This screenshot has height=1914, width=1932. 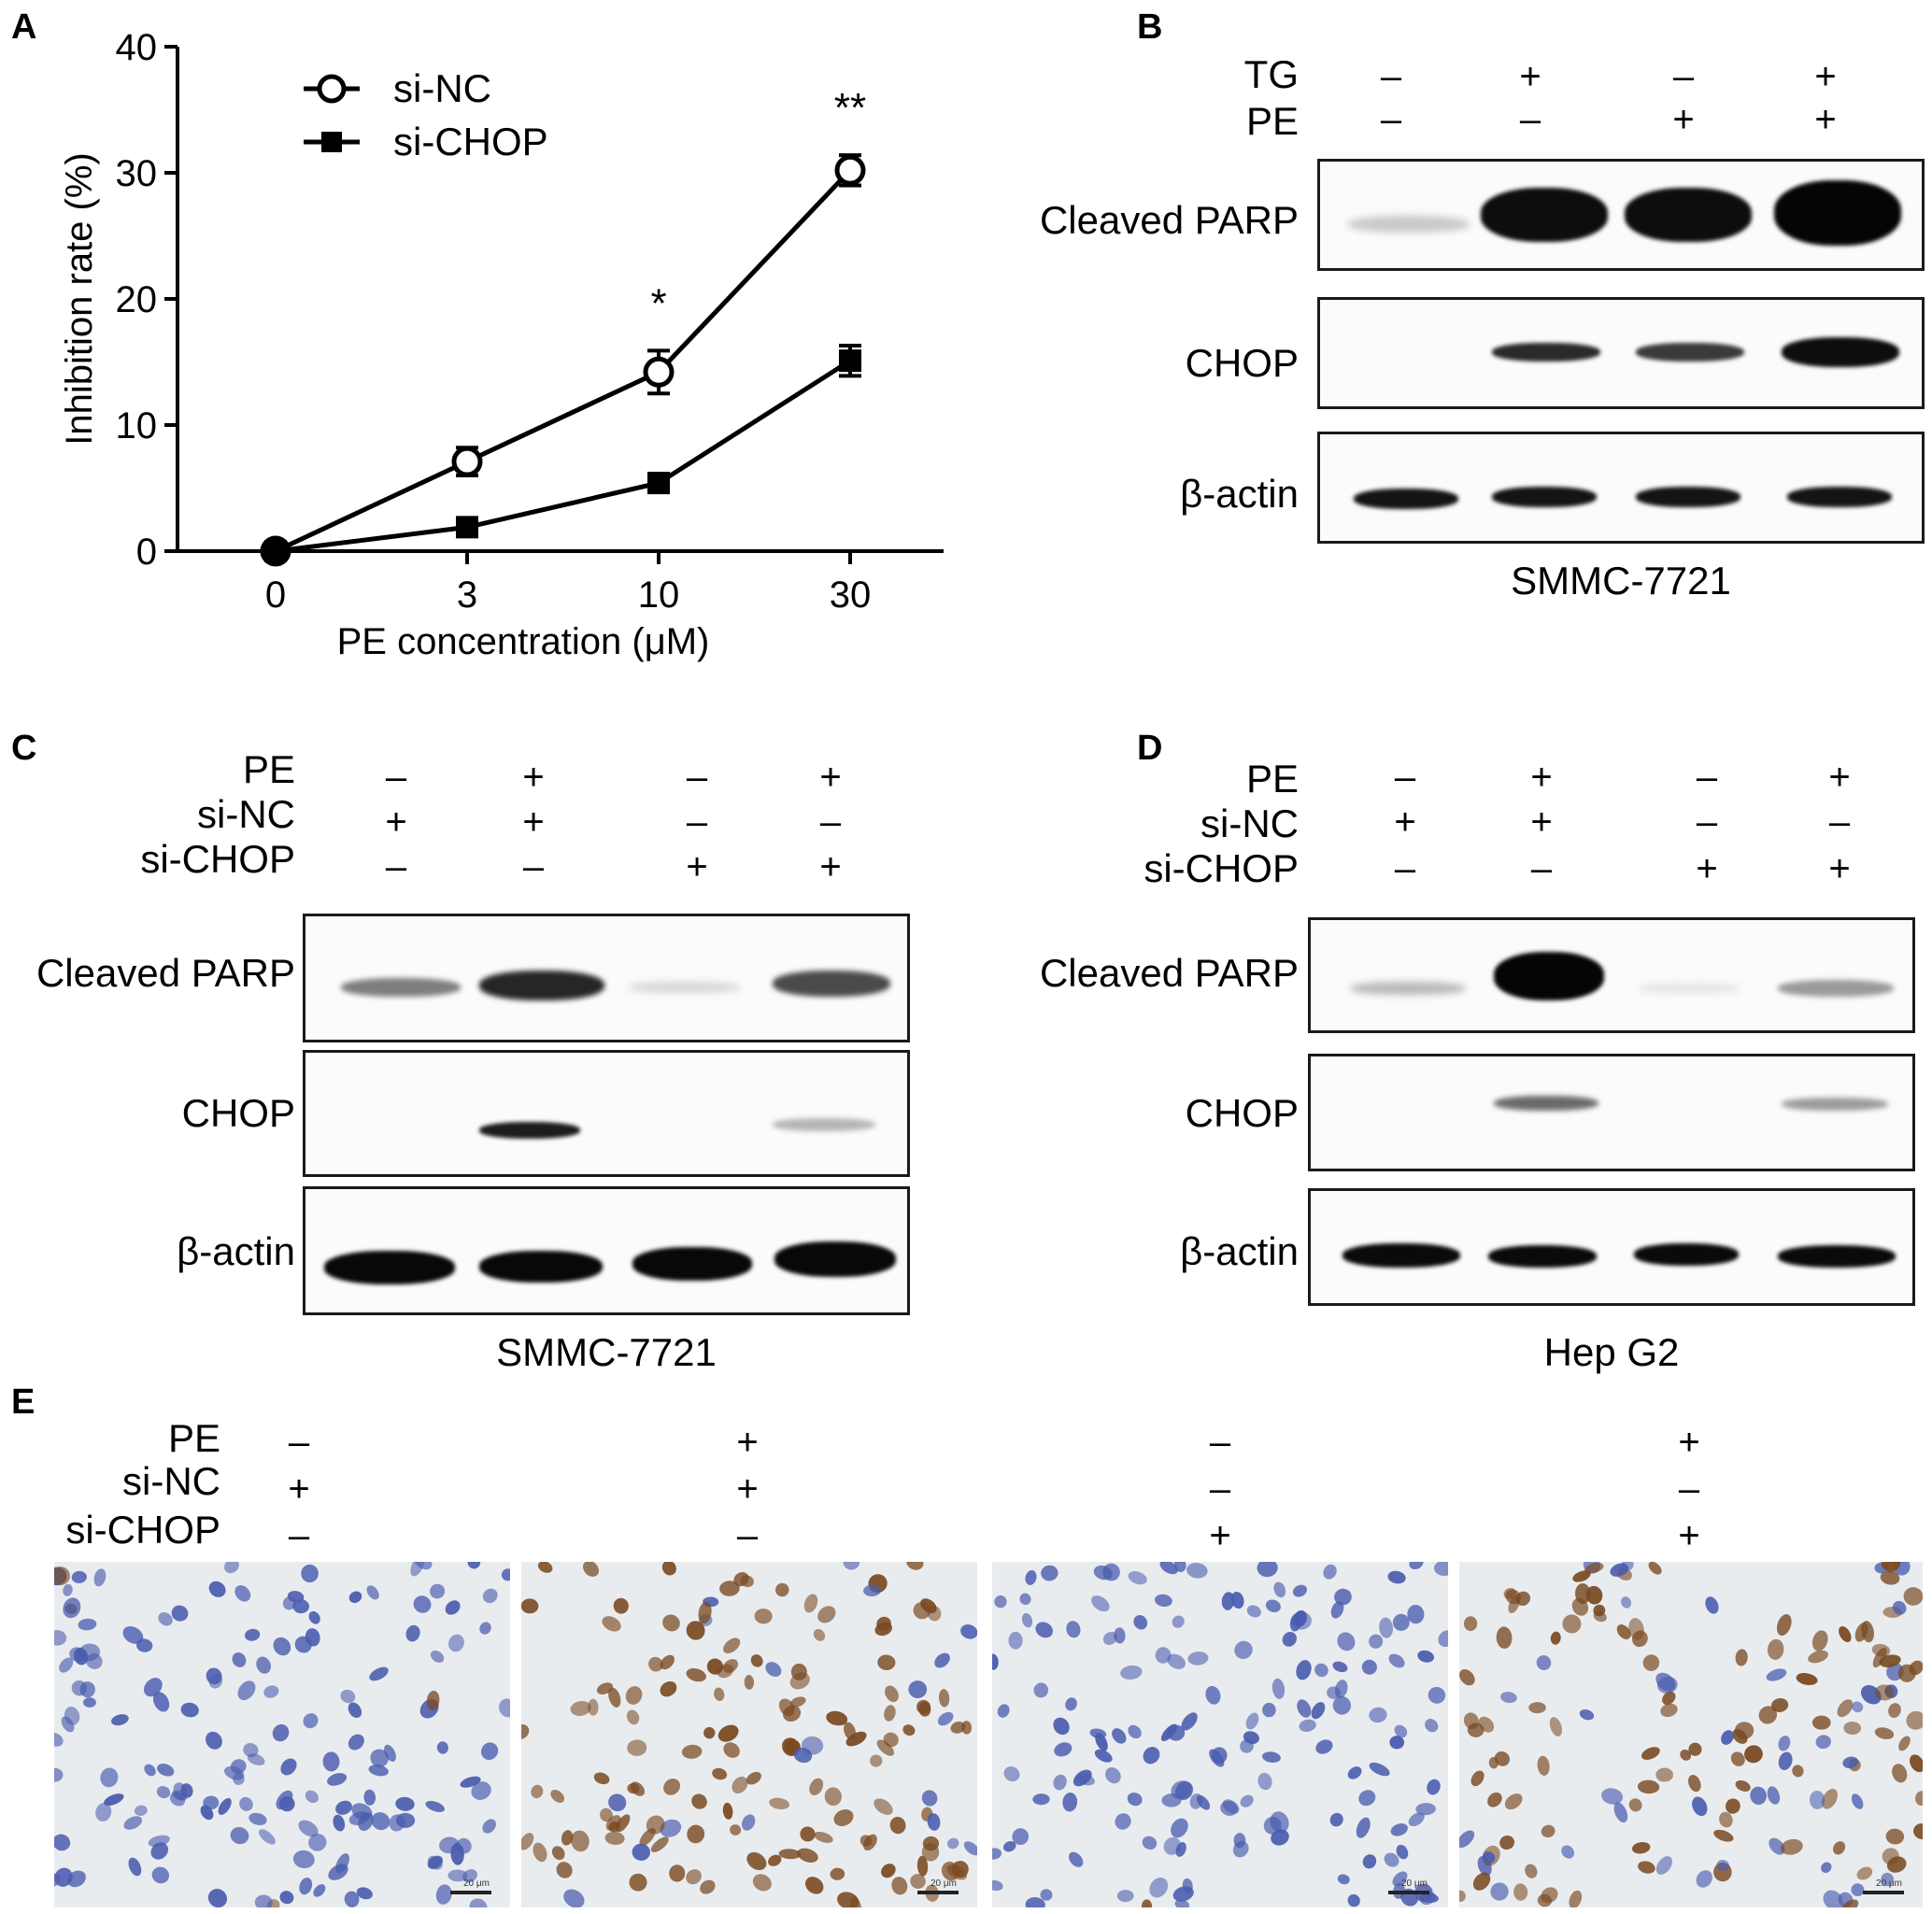 I want to click on x-tick-label: 0, so click(x=275, y=595).